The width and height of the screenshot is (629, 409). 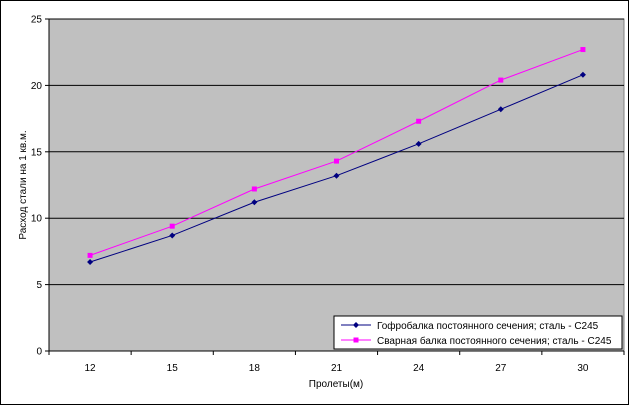 I want to click on y-tick-label: 10, so click(x=37, y=219).